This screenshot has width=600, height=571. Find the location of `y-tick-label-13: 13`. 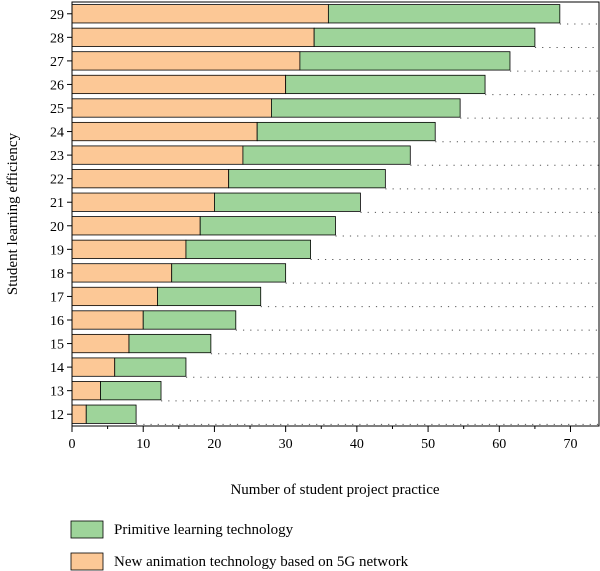

y-tick-label-13: 13 is located at coordinates (57, 392).